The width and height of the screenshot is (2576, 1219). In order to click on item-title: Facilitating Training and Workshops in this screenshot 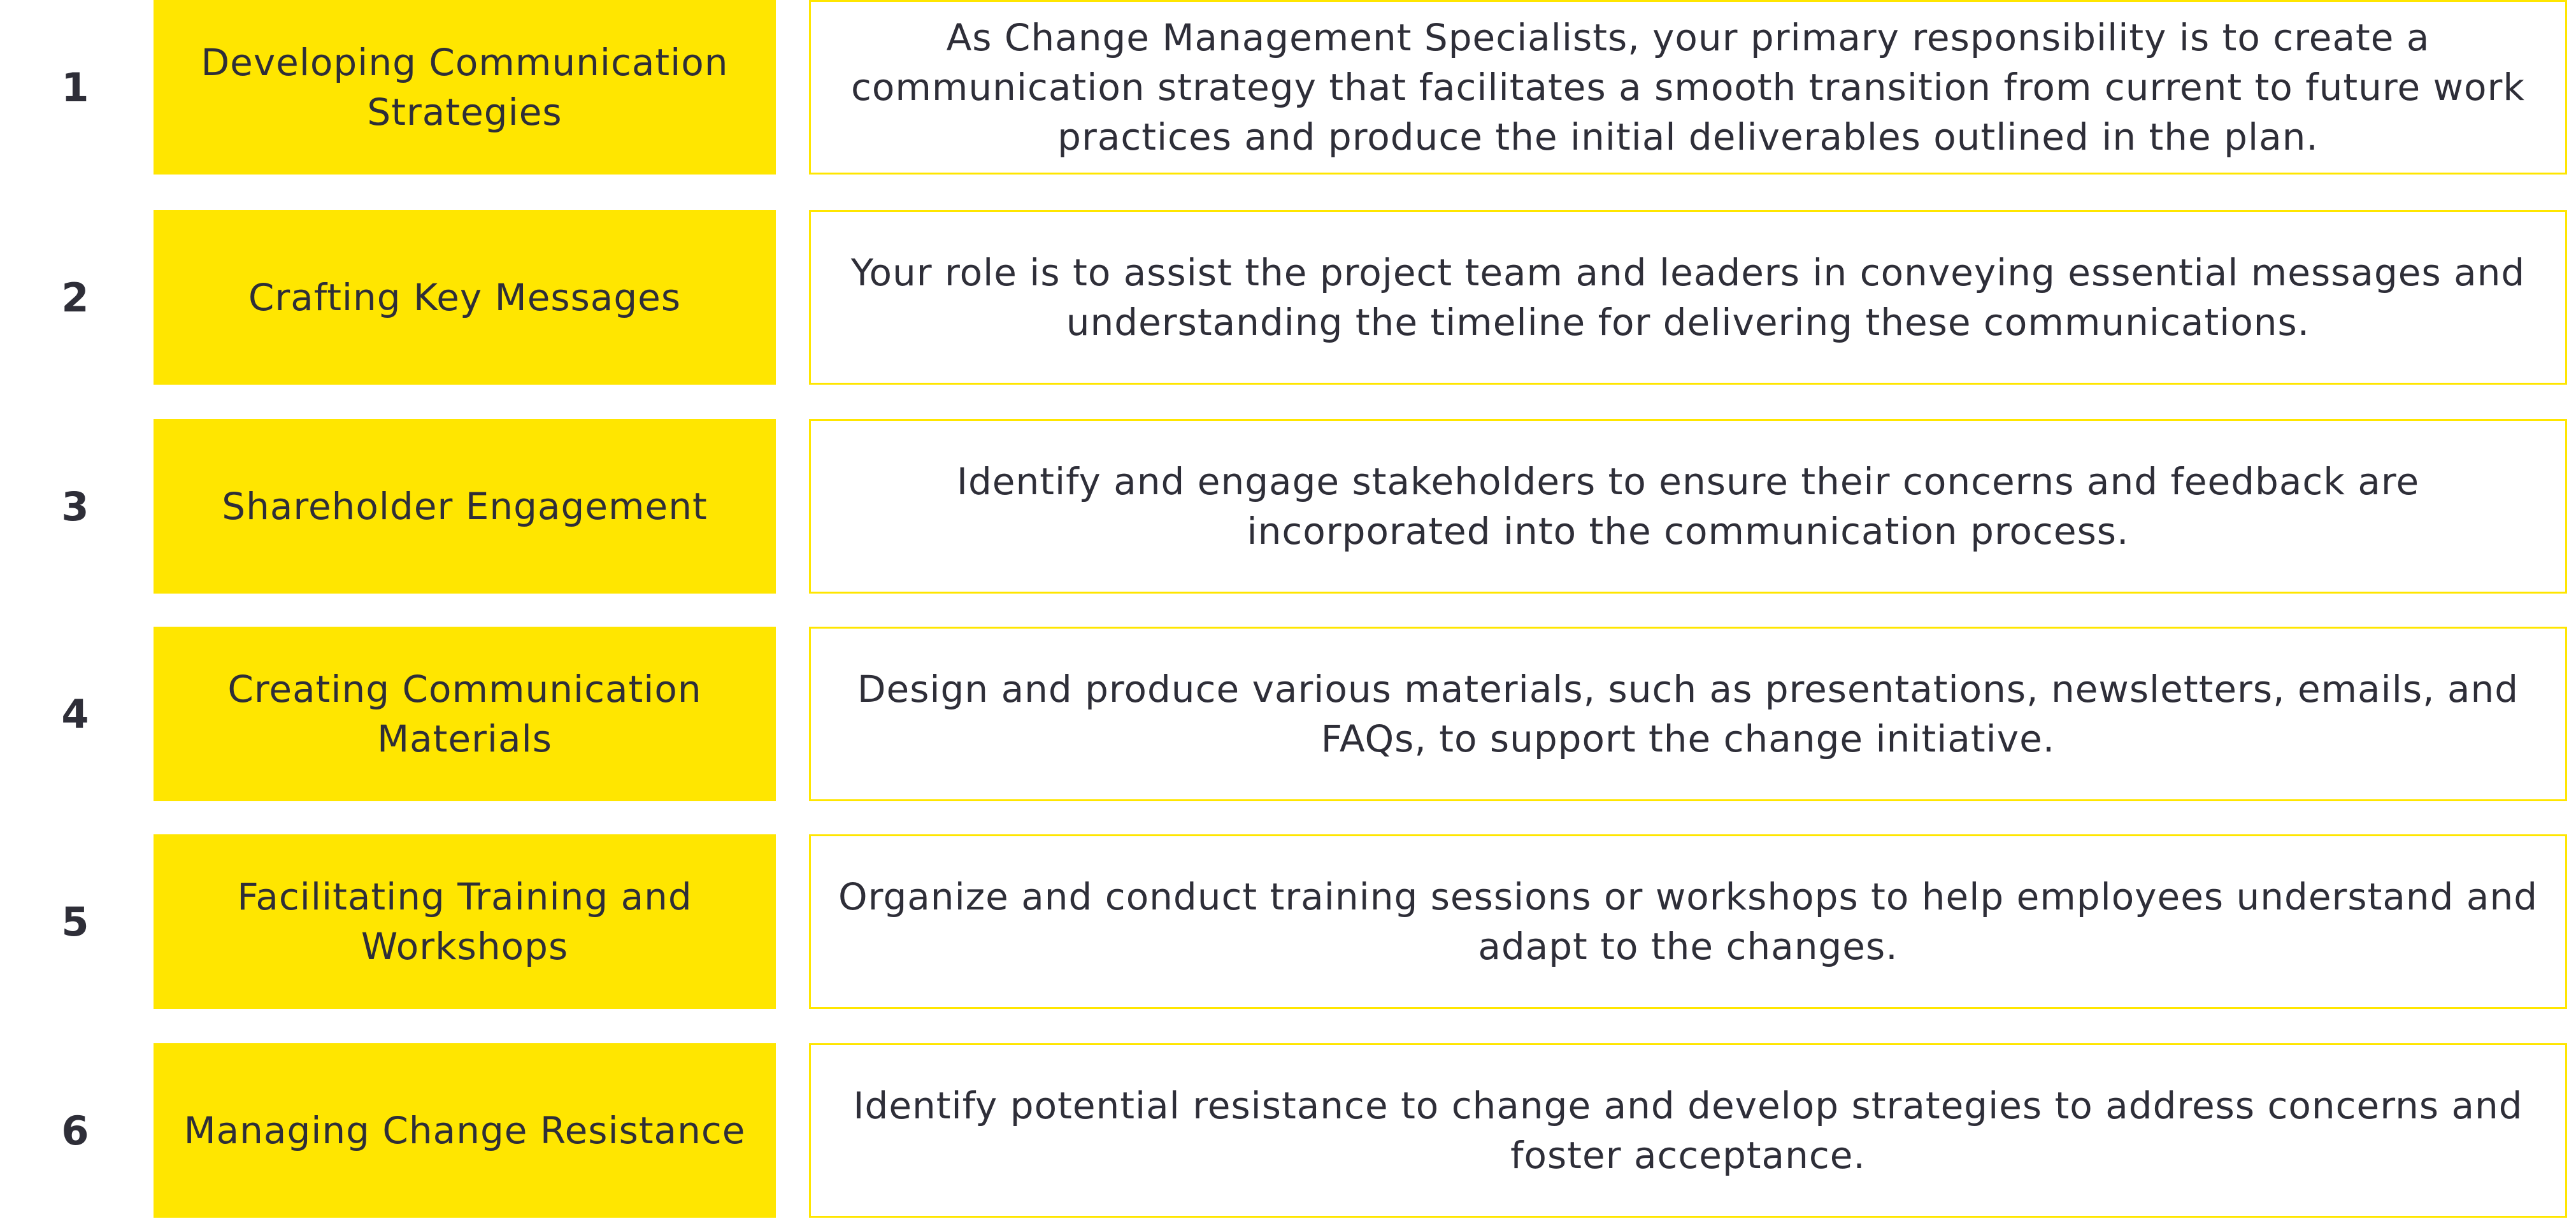, I will do `click(464, 921)`.